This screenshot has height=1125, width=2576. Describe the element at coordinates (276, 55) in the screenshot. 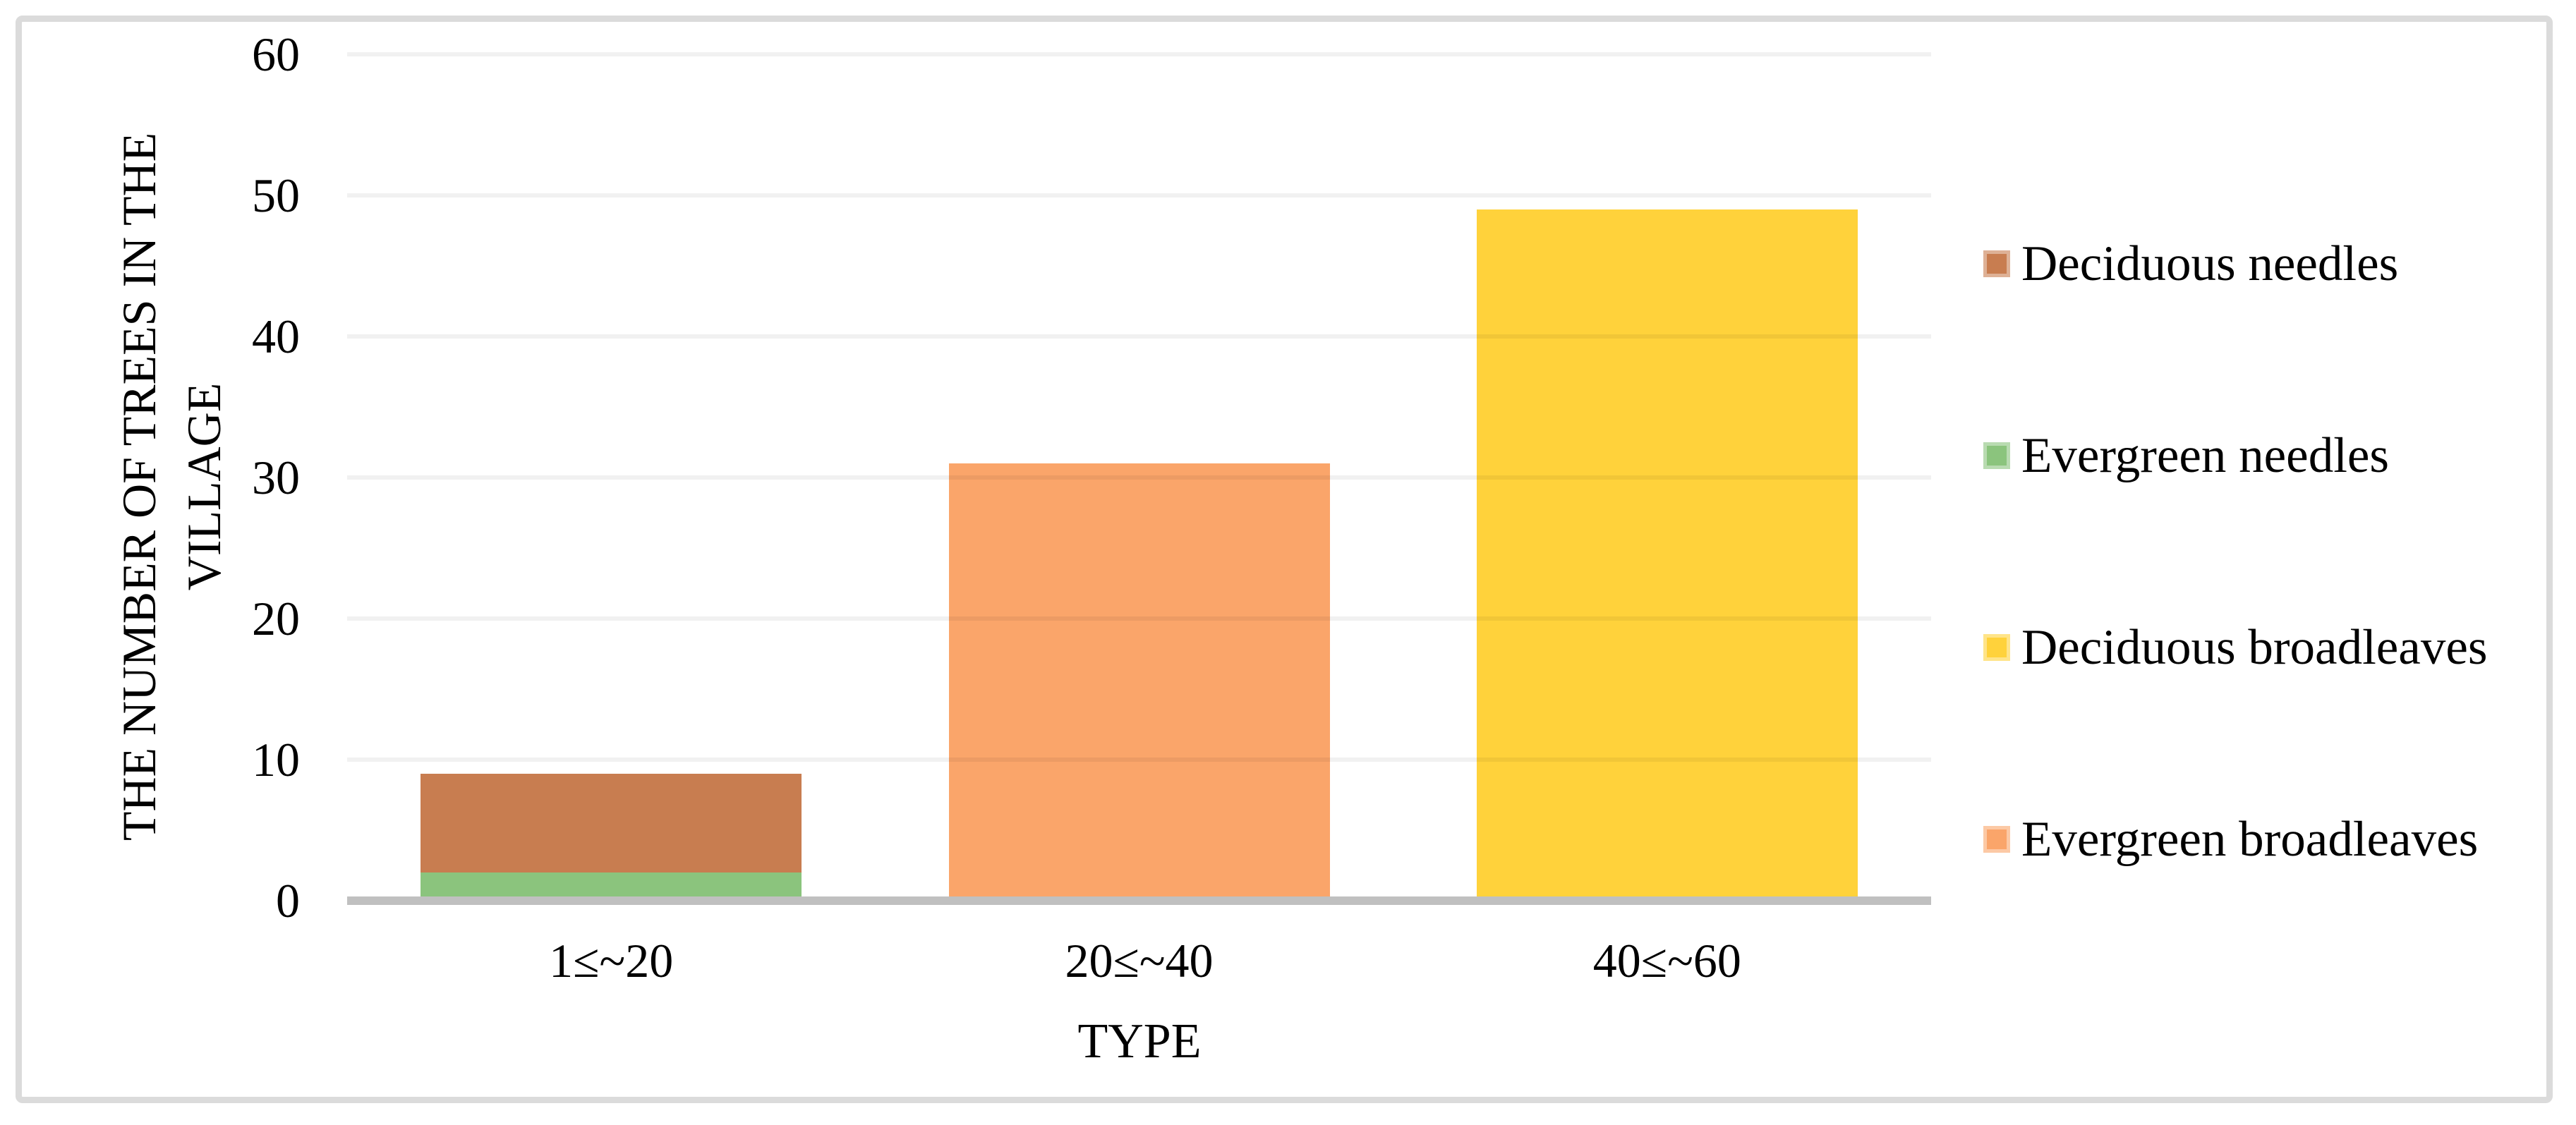

I see `y-tick-label: 60` at that location.